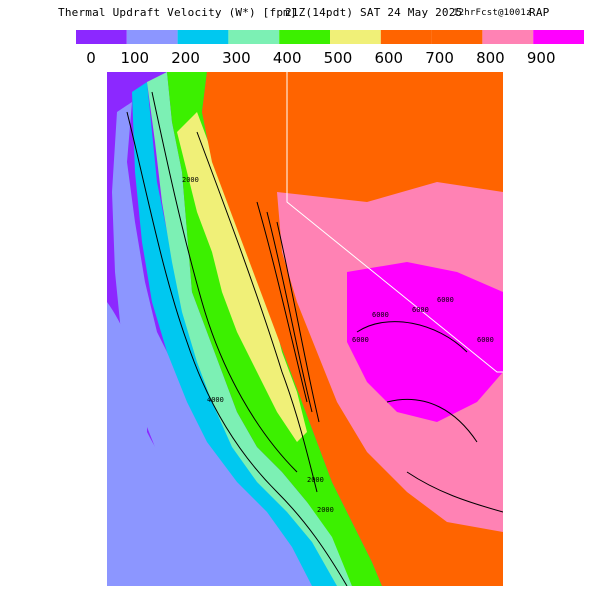 This screenshot has width=611, height=611. What do you see at coordinates (439, 58) in the screenshot?
I see `legend-tick-label: 700` at bounding box center [439, 58].